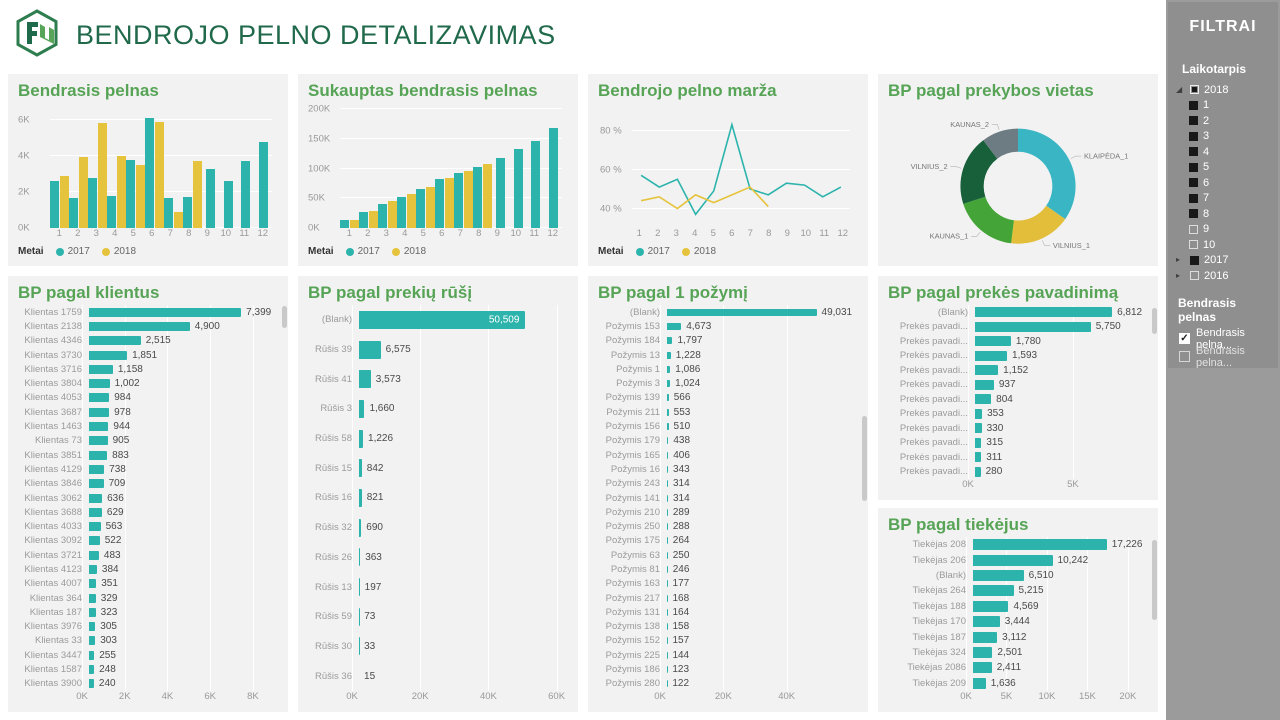 This screenshot has height=720, width=1280. Describe the element at coordinates (139, 326) in the screenshot. I see `bar-Klientas 2138` at that location.